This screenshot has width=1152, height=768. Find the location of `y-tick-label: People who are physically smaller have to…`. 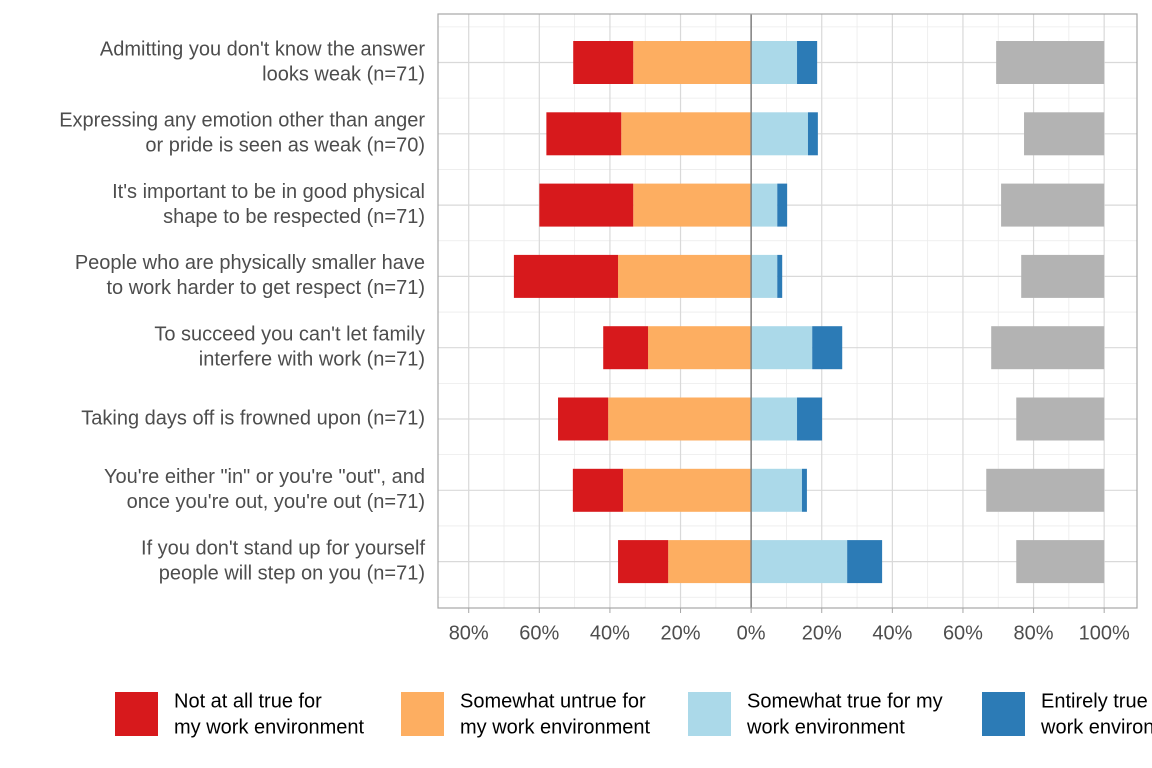

y-tick-label: People who are physically smaller have to… is located at coordinates (250, 275).